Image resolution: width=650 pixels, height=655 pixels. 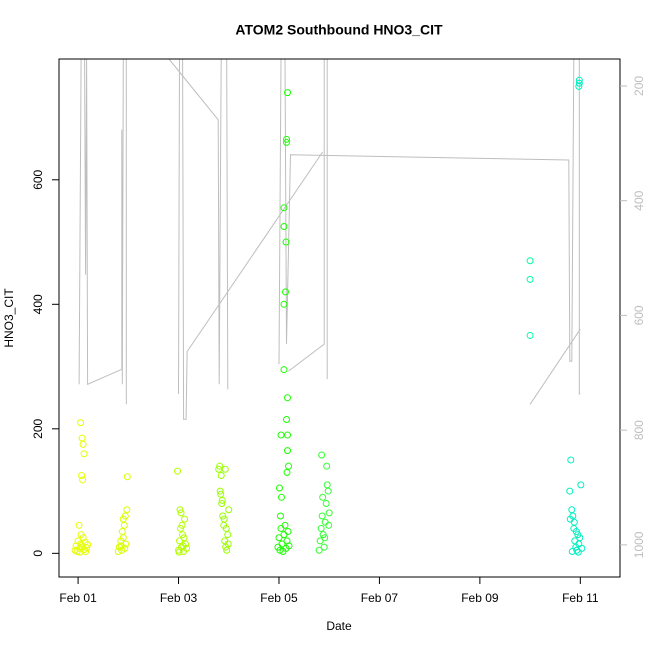 I want to click on y-axis-label: HNO3_CIT, so click(x=9, y=318).